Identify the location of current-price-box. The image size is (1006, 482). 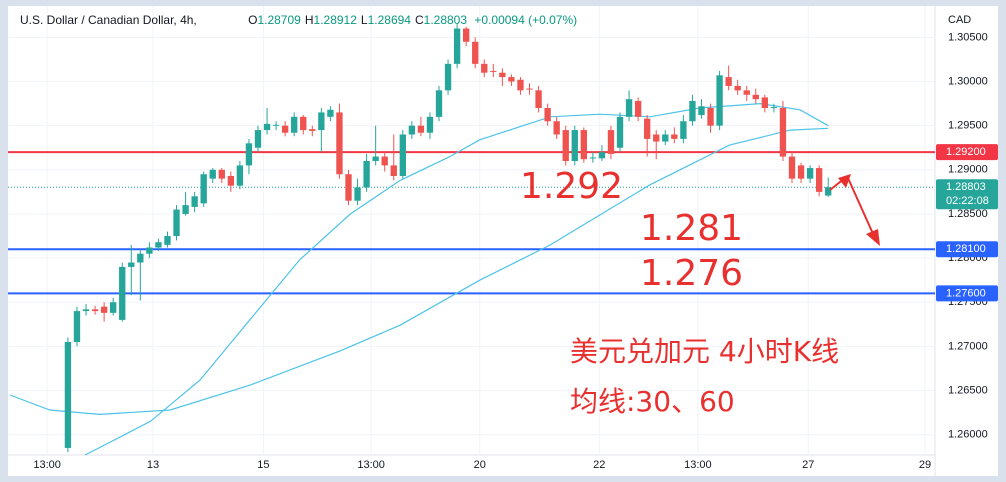
(967, 194).